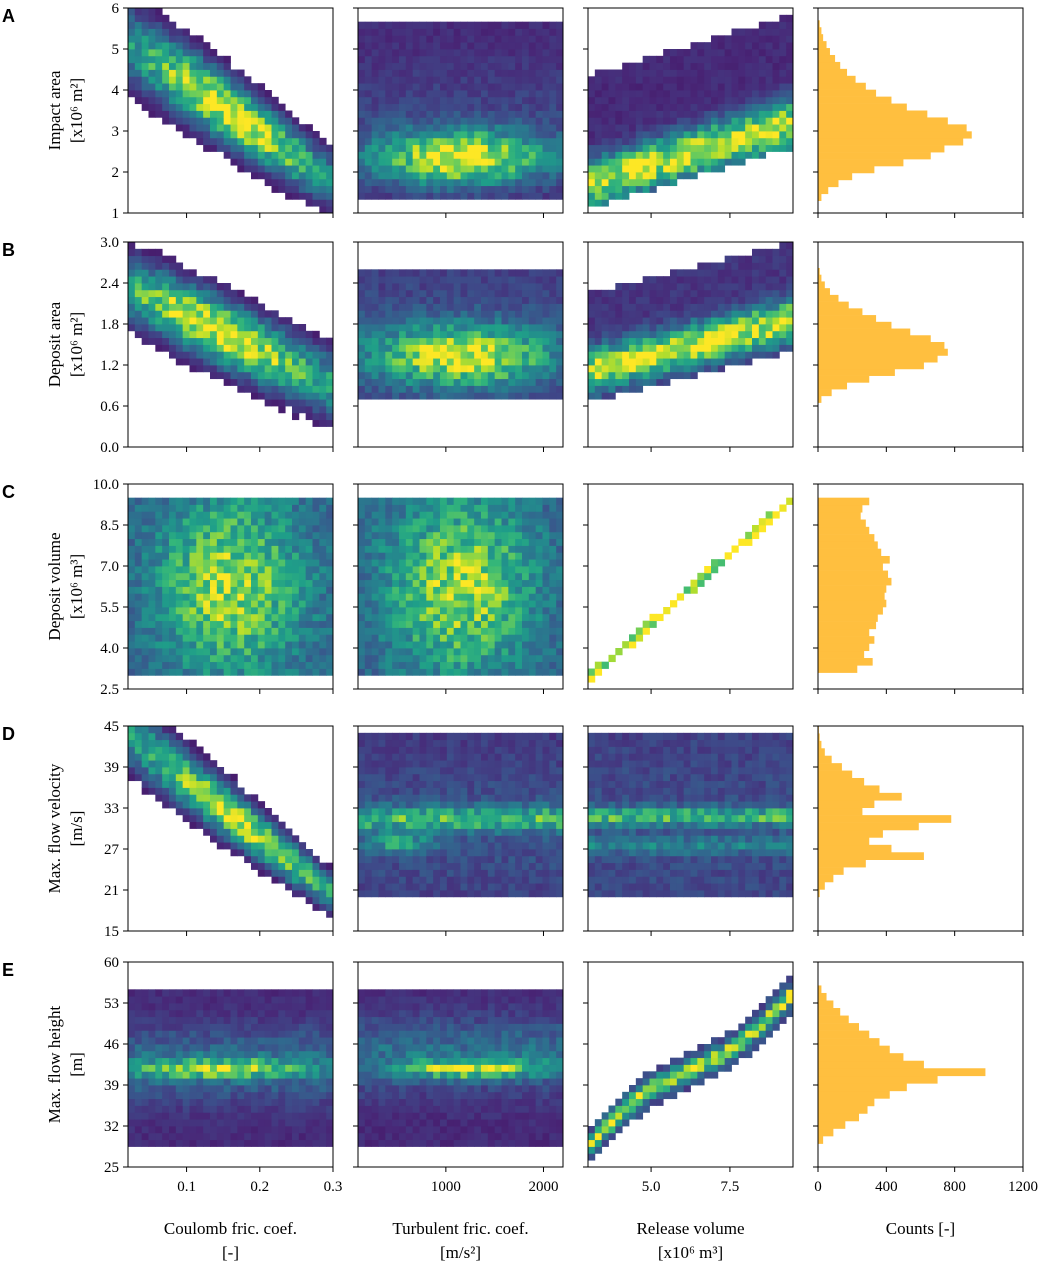 The width and height of the screenshot is (1045, 1267). I want to click on y-tick-label: 1.2, so click(109, 366).